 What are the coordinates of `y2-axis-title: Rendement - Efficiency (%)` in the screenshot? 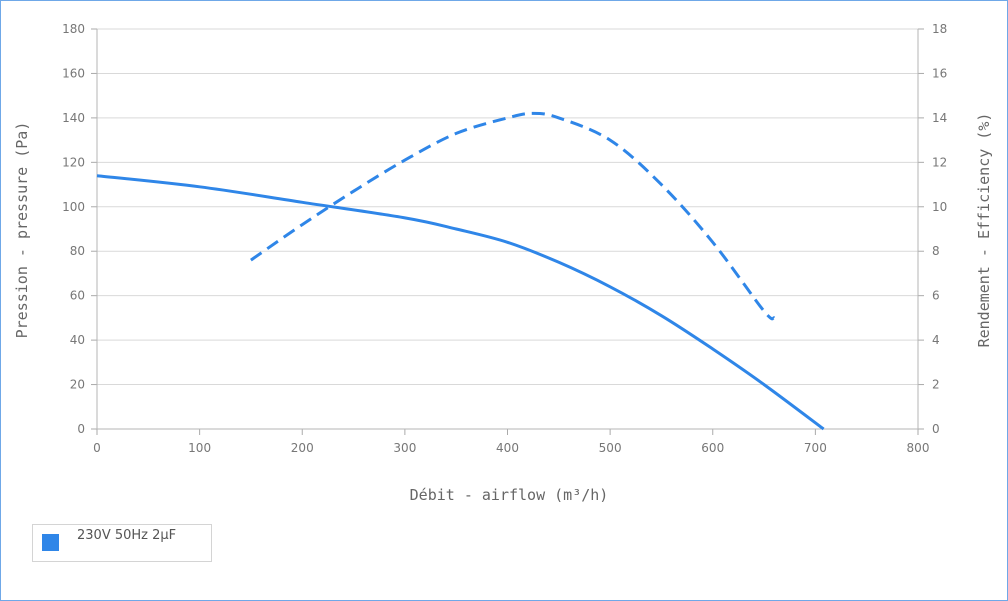 It's located at (984, 230).